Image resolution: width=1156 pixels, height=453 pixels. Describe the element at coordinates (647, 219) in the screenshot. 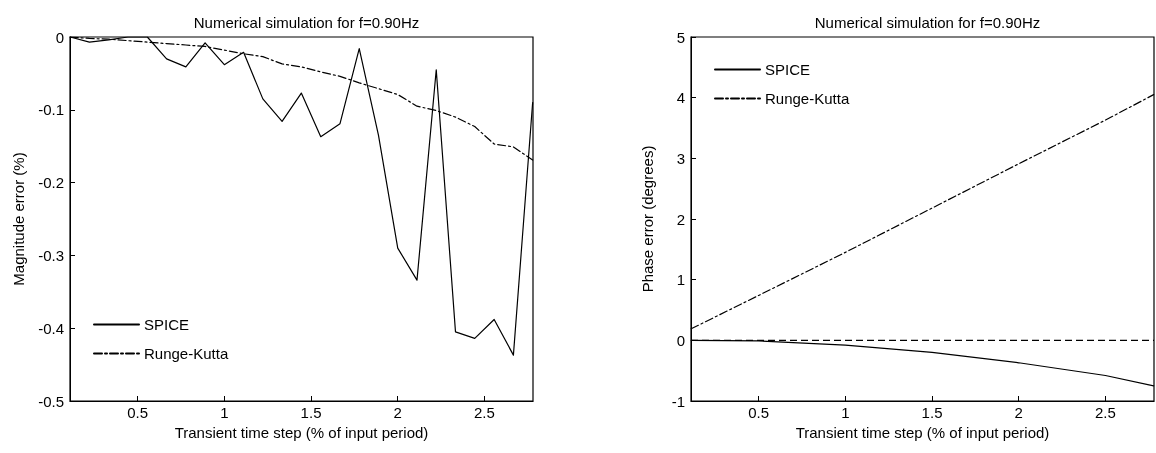

I see `y-axis-title: Phase error (degrees)` at that location.